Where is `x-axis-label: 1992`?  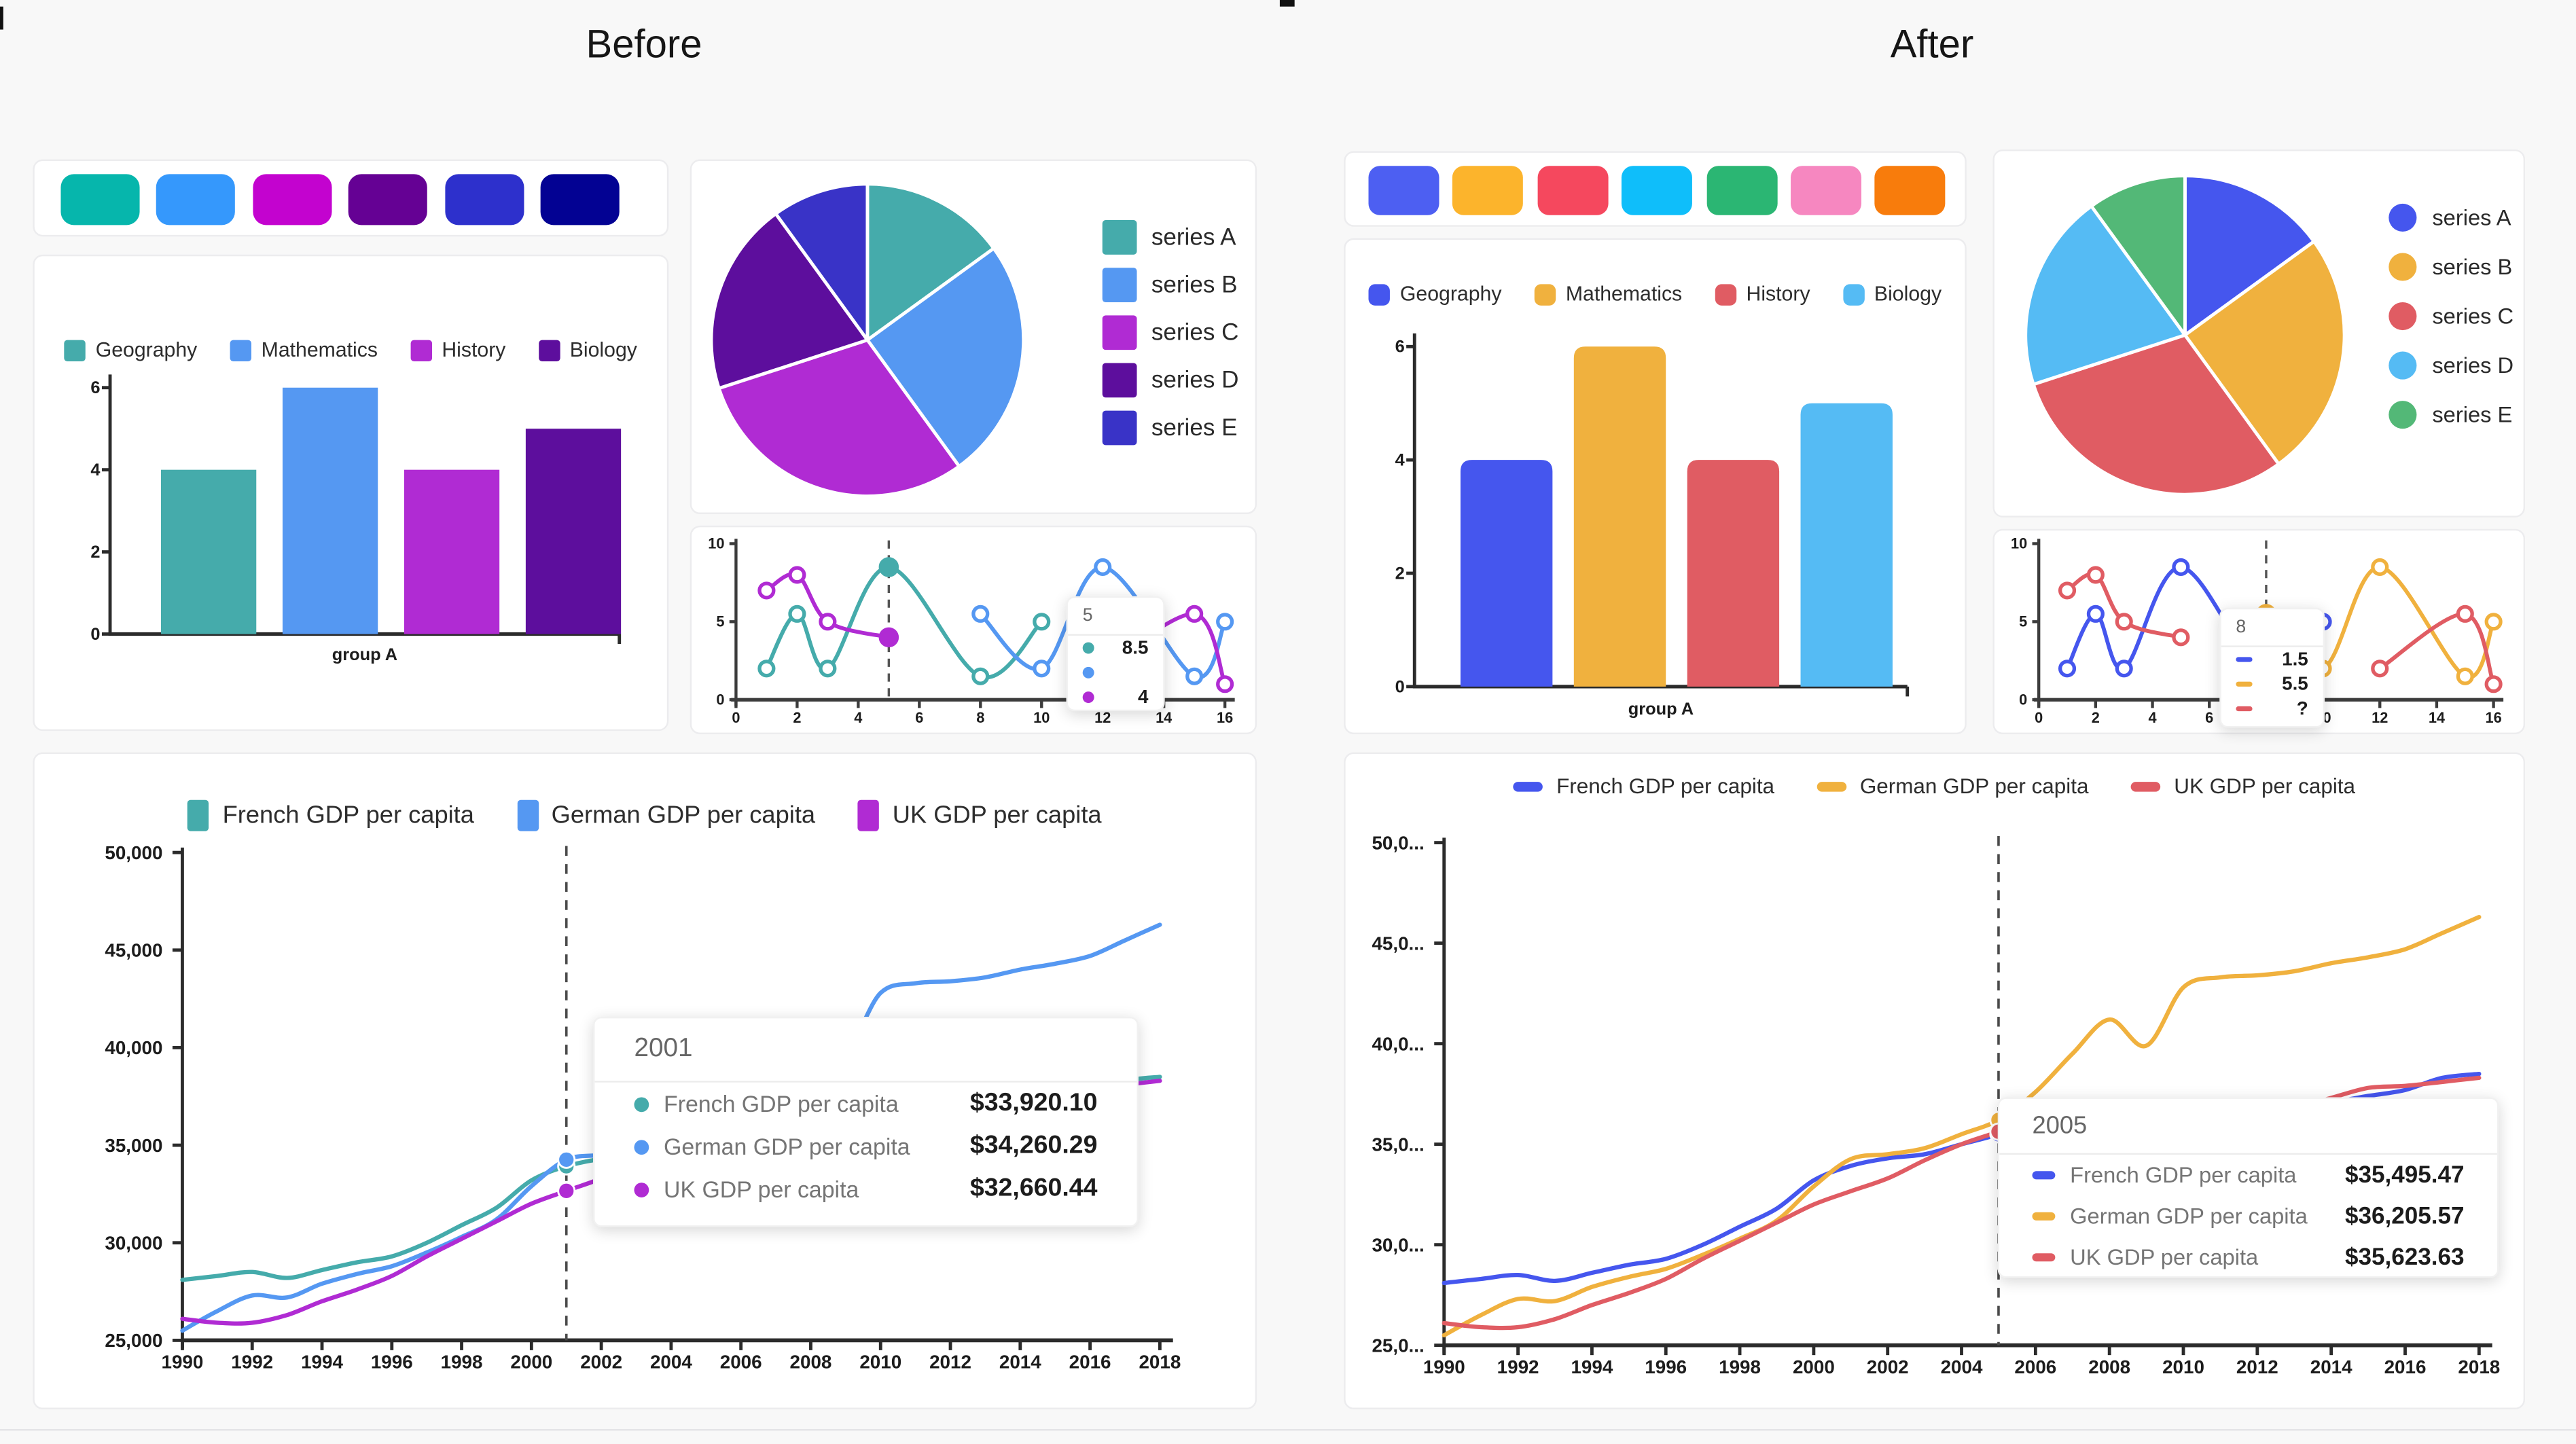 x-axis-label: 1992 is located at coordinates (1518, 1367).